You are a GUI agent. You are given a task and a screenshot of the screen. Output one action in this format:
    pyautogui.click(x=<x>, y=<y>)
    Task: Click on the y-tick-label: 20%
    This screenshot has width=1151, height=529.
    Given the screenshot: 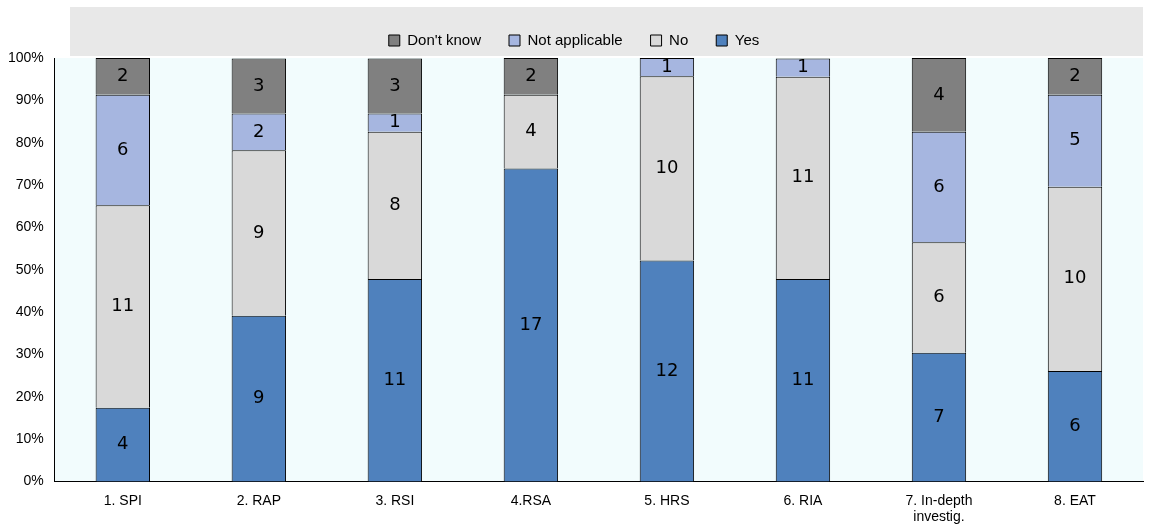 What is the action you would take?
    pyautogui.click(x=29, y=395)
    